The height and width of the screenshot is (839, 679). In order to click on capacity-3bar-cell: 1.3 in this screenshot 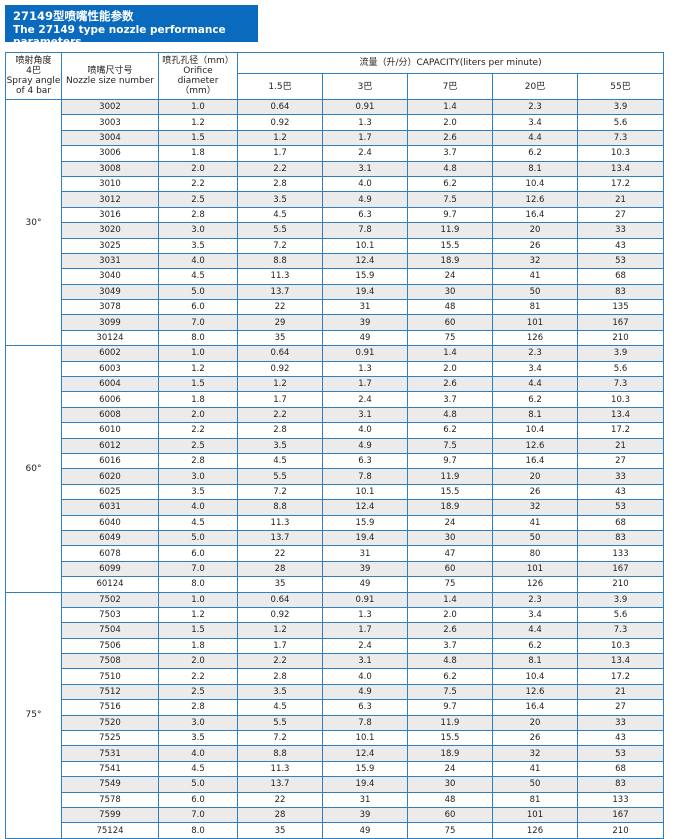, I will do `click(365, 369)`.